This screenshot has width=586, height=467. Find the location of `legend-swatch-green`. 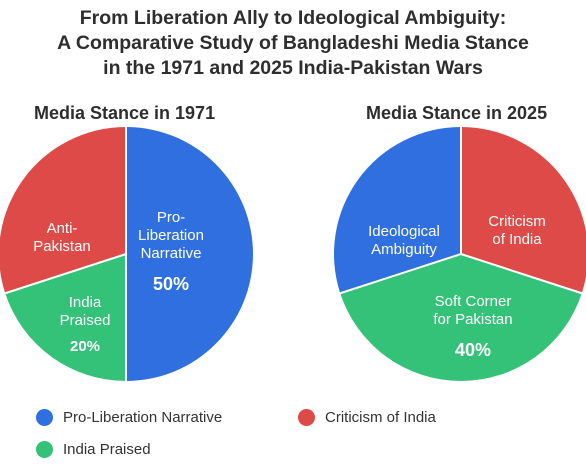

legend-swatch-green is located at coordinates (44, 449).